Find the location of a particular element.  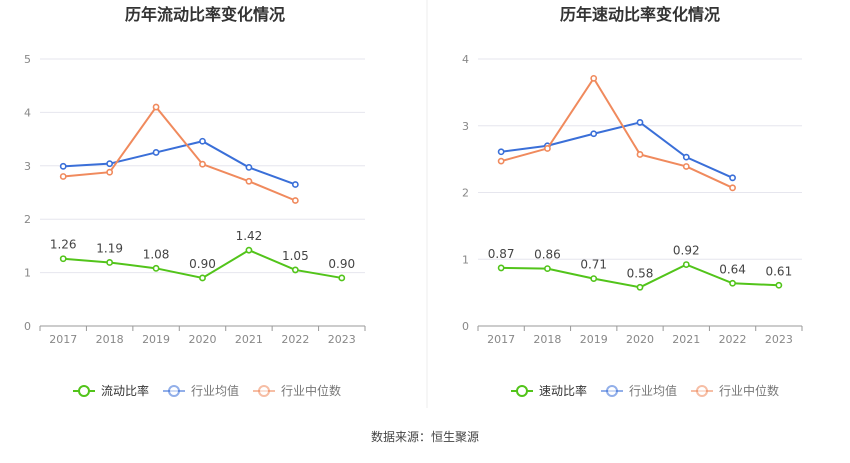

data-label: 0.86 is located at coordinates (547, 255).